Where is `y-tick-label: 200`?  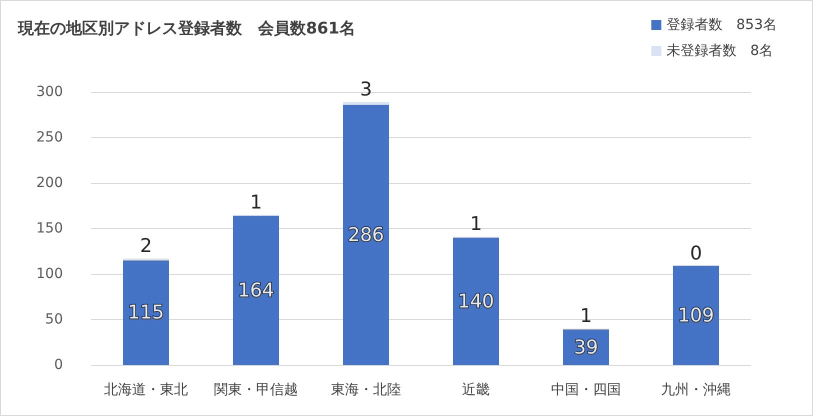
y-tick-label: 200 is located at coordinates (49, 183).